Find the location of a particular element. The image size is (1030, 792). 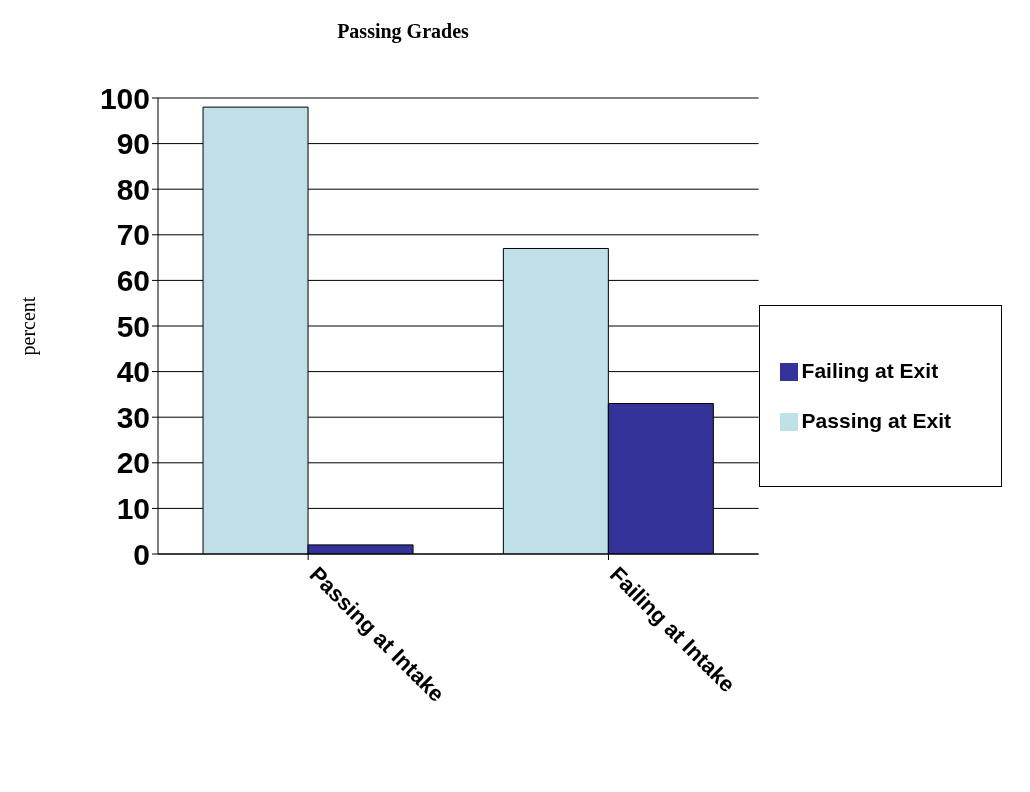

y-tick-label: 50 is located at coordinates (133, 326).